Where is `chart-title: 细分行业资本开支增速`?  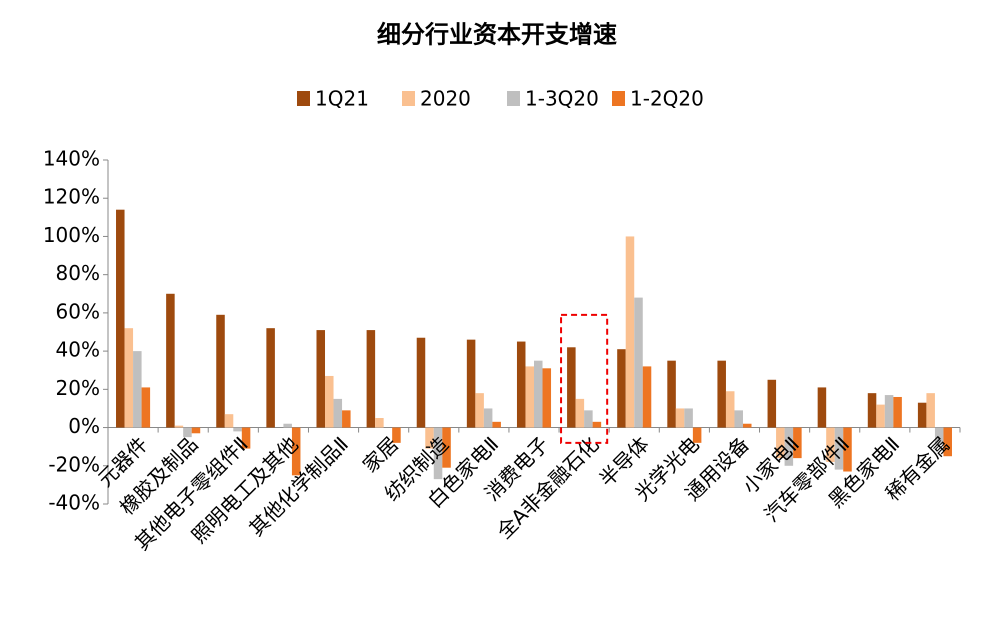
chart-title: 细分行业资本开支增速 is located at coordinates (497, 34).